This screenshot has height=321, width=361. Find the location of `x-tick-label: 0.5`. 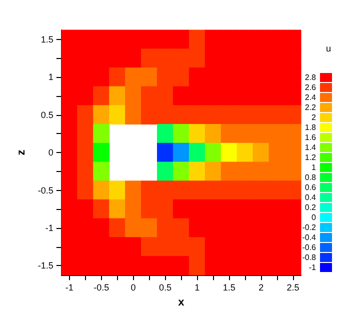

x-tick-label: 0.5 is located at coordinates (165, 287).